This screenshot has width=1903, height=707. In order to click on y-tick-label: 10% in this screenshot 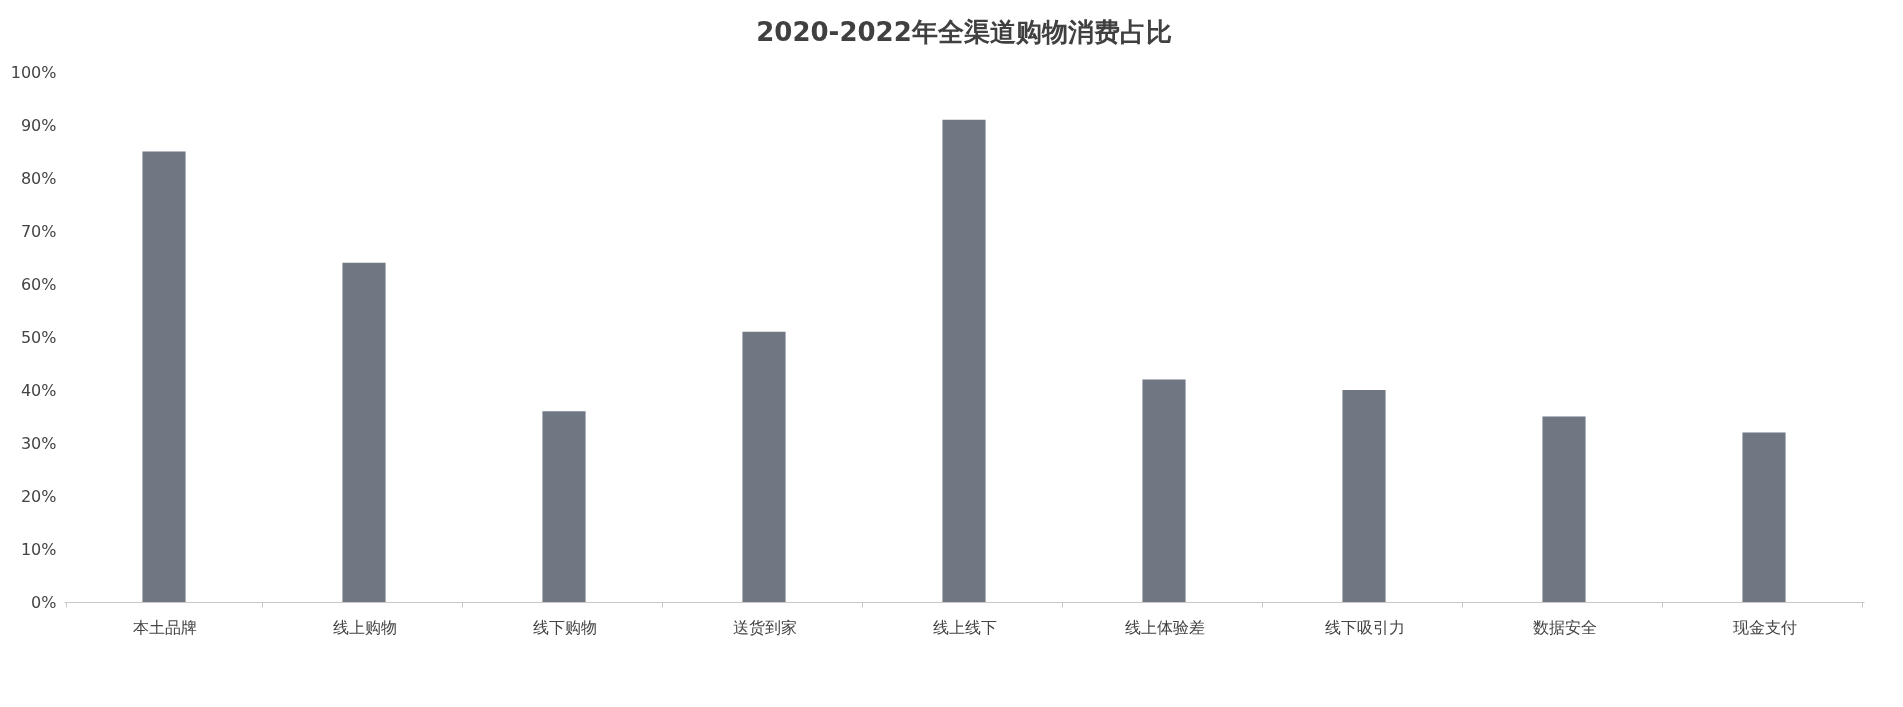, I will do `click(38, 549)`.